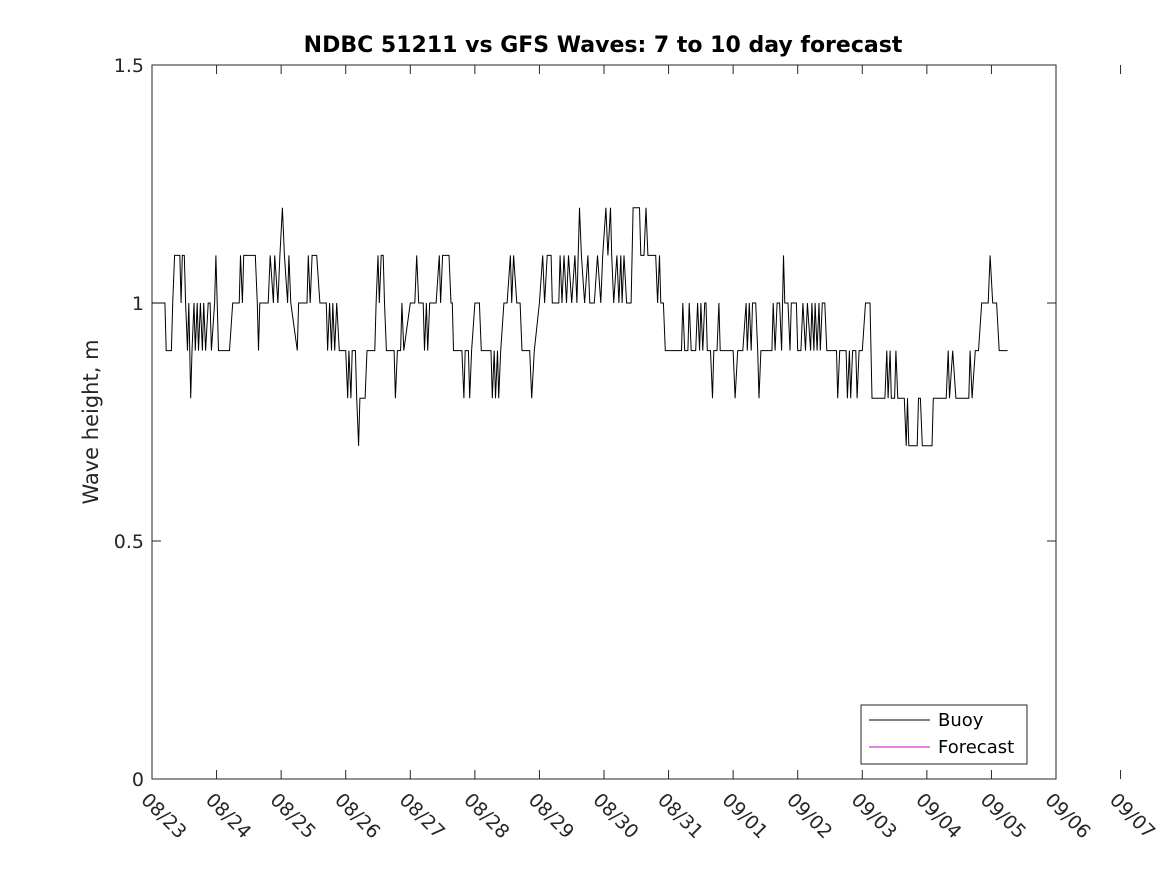  What do you see at coordinates (138, 304) in the screenshot?
I see `y-tick-label: 1` at bounding box center [138, 304].